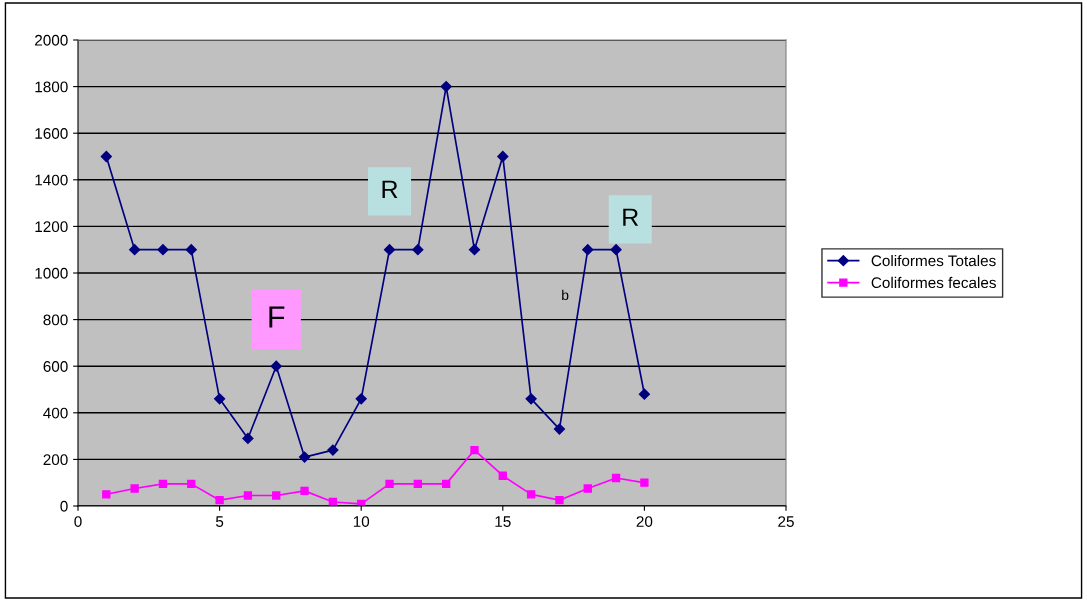 Image resolution: width=1087 pixels, height=601 pixels. What do you see at coordinates (55, 413) in the screenshot?
I see `y-tick-label: 400` at bounding box center [55, 413].